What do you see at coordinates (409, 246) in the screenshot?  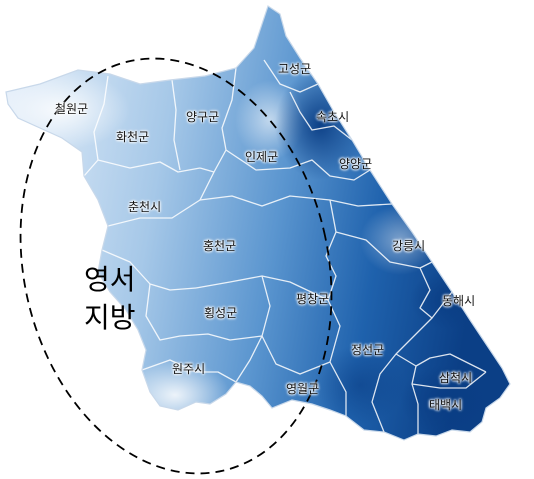 I see `region-label-gangneung: 강릉시` at bounding box center [409, 246].